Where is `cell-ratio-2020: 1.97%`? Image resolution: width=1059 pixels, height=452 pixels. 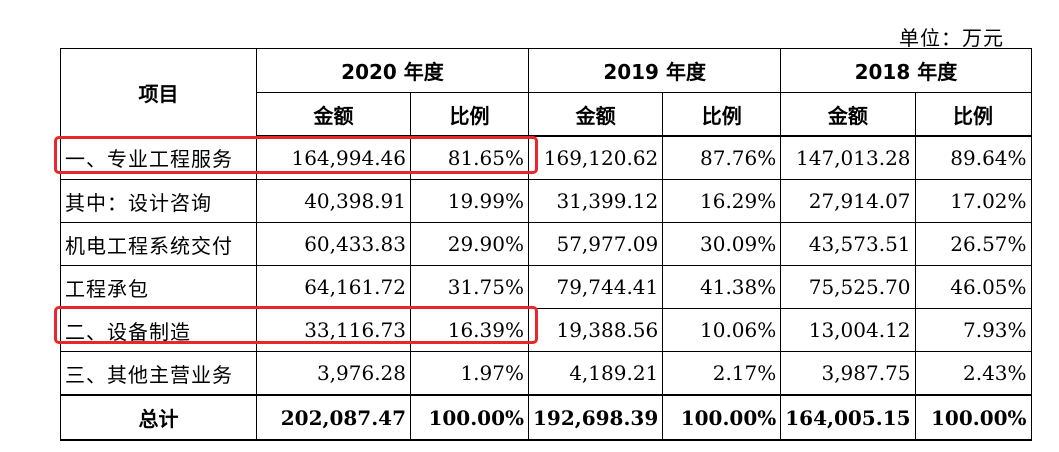 cell-ratio-2020: 1.97% is located at coordinates (469, 373).